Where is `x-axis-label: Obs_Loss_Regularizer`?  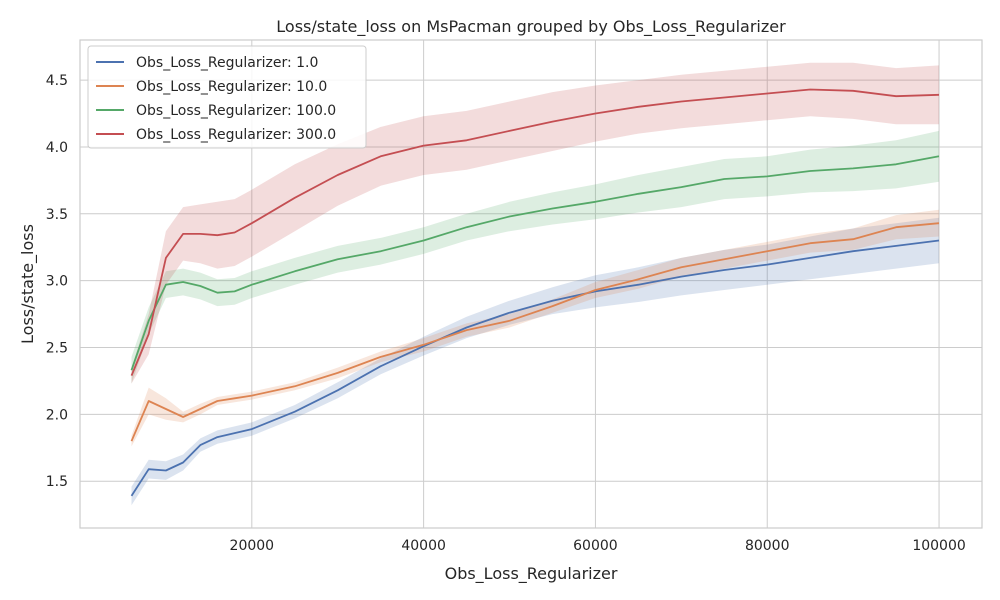
x-axis-label: Obs_Loss_Regularizer is located at coordinates (531, 574).